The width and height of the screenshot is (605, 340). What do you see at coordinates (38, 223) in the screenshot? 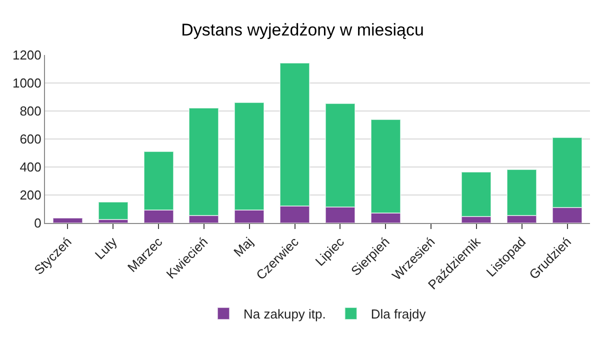
I see `y-tick-label: 0` at bounding box center [38, 223].